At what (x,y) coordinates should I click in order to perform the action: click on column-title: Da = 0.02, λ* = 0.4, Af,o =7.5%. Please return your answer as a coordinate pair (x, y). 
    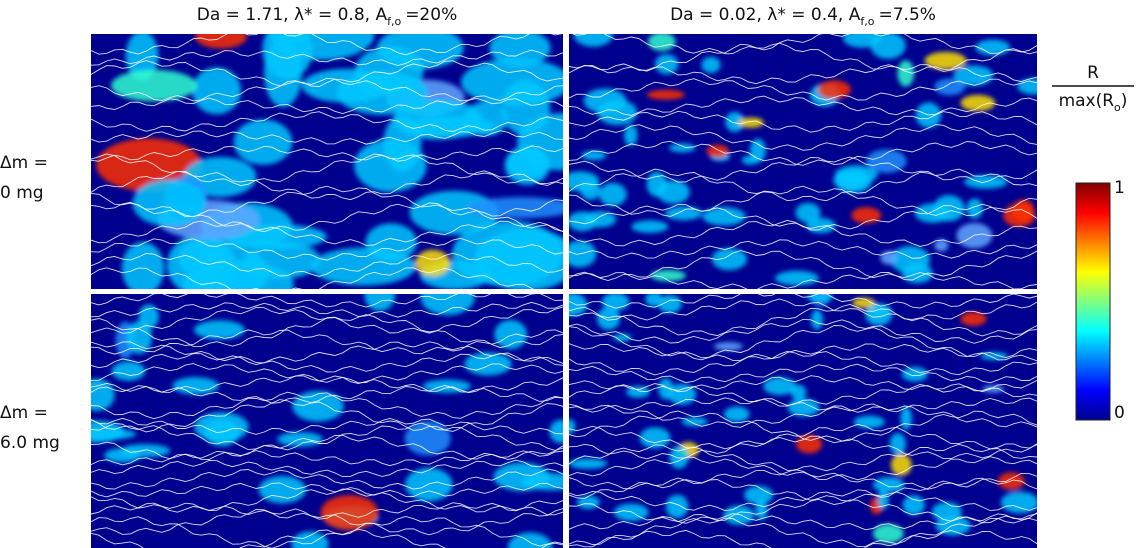
    Looking at the image, I should click on (803, 16).